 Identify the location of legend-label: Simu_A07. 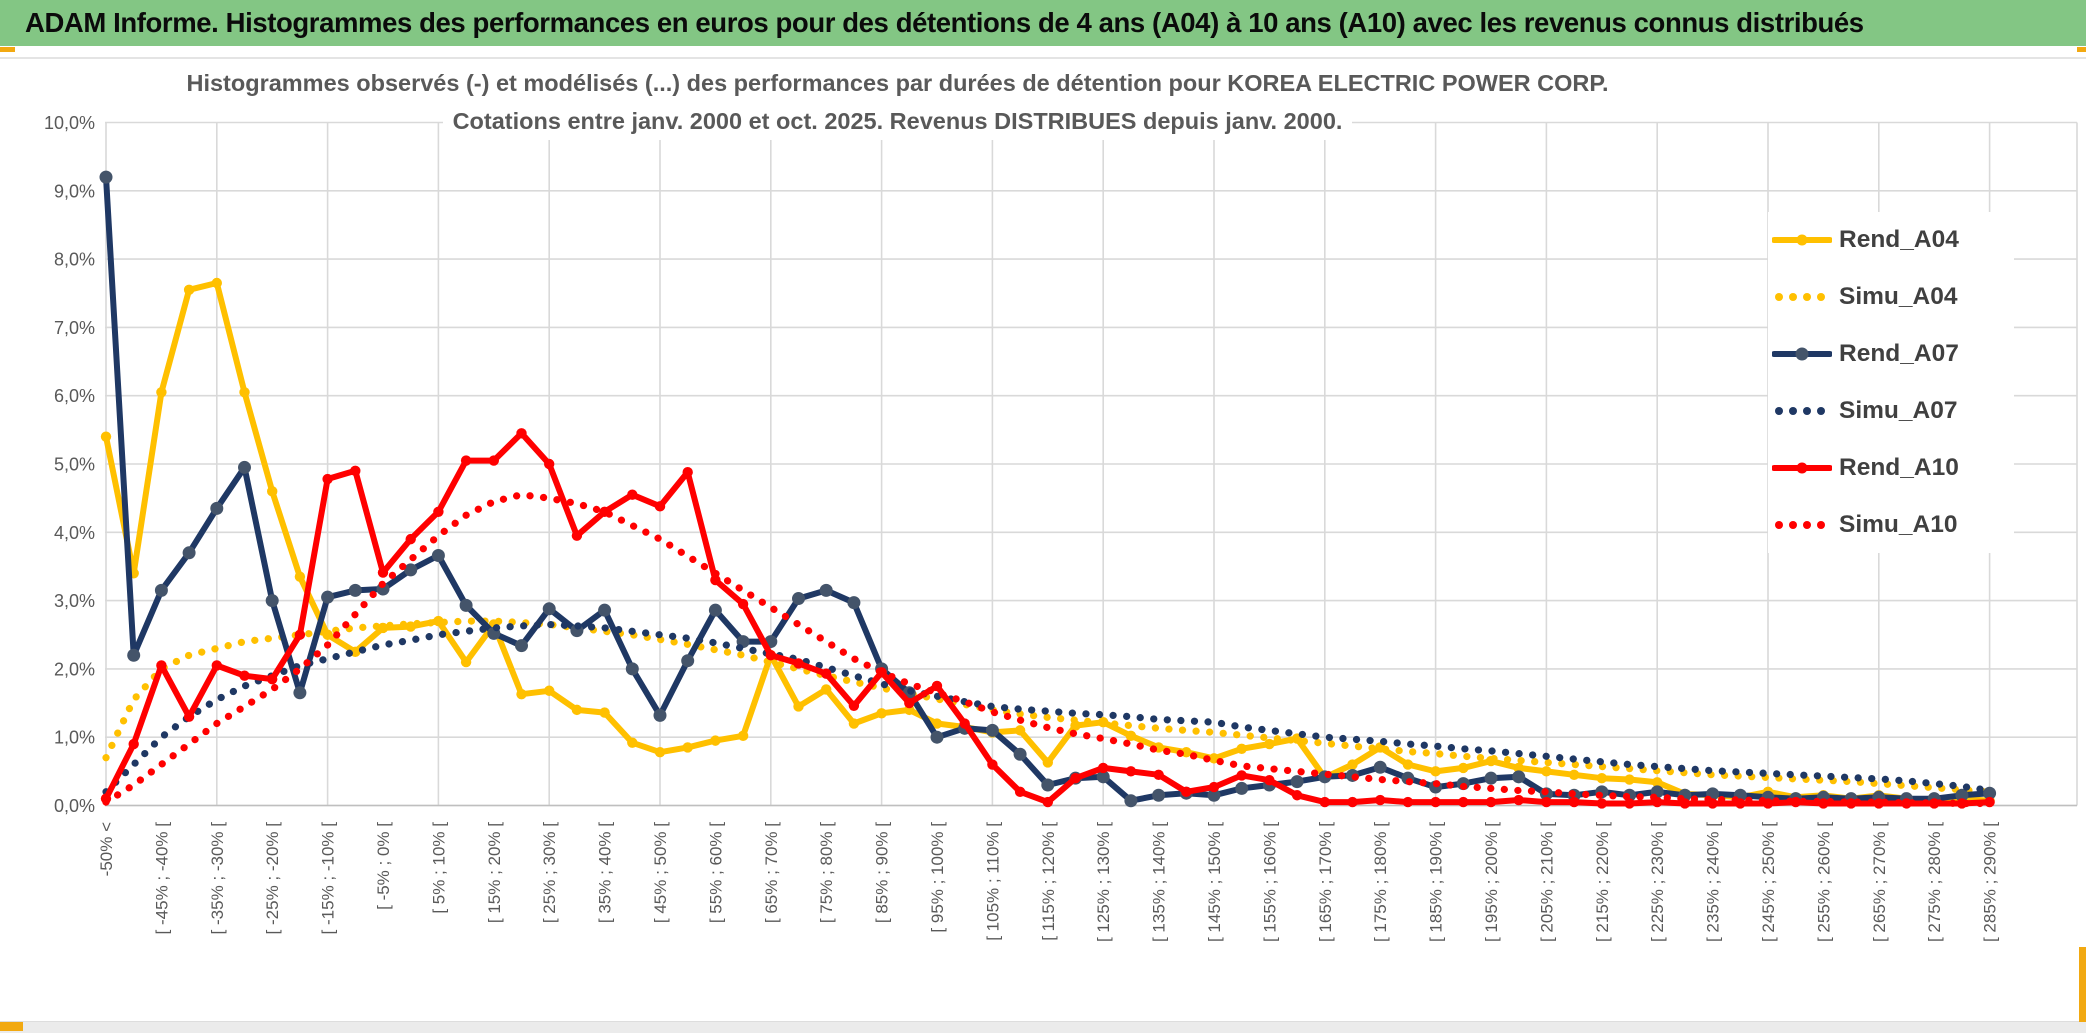
(1898, 410).